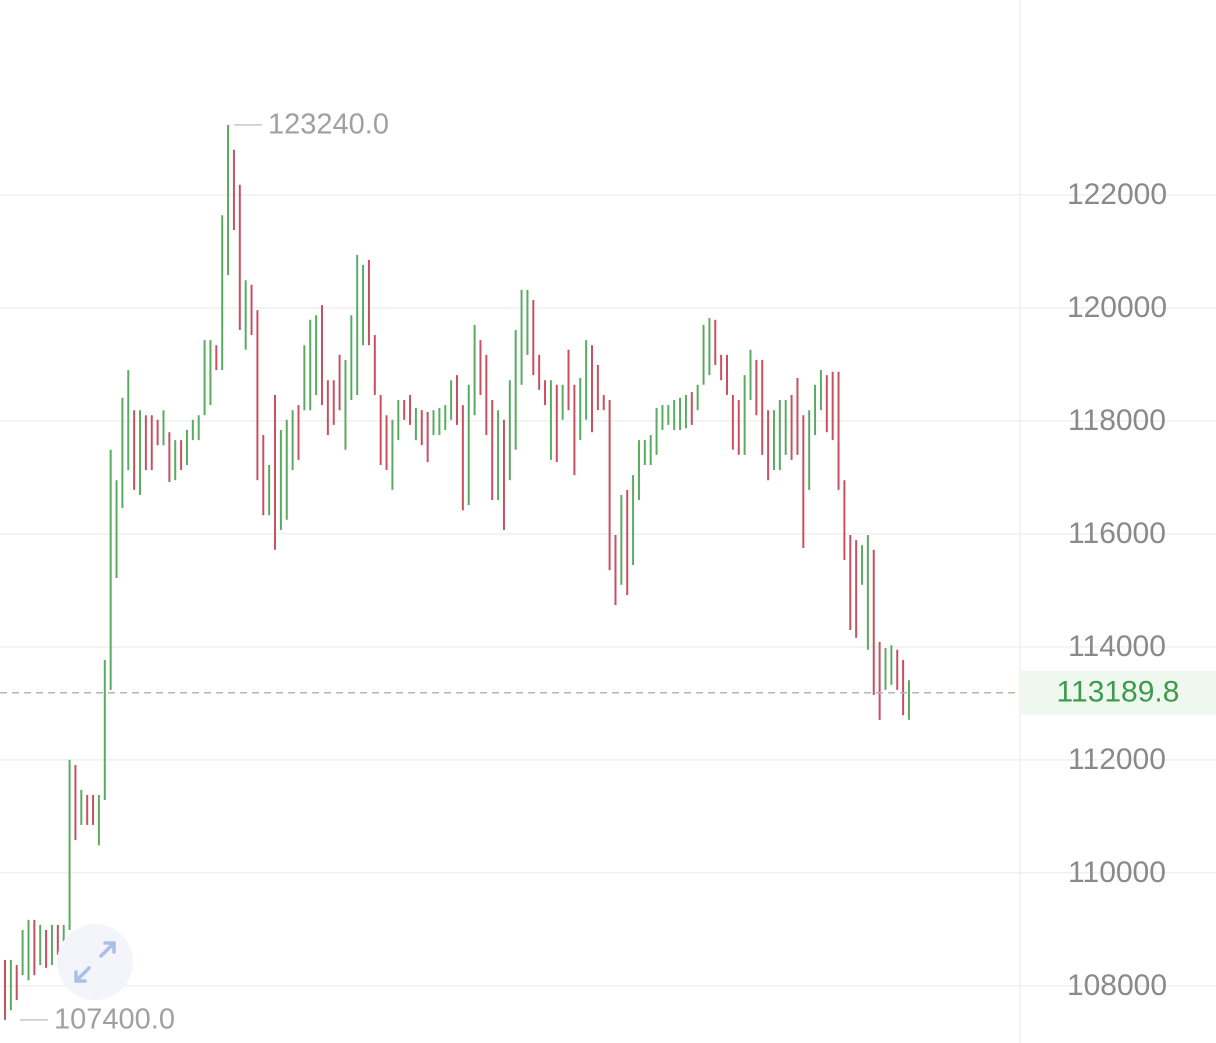  Describe the element at coordinates (1117, 307) in the screenshot. I see `y-tick-label: 120000` at that location.